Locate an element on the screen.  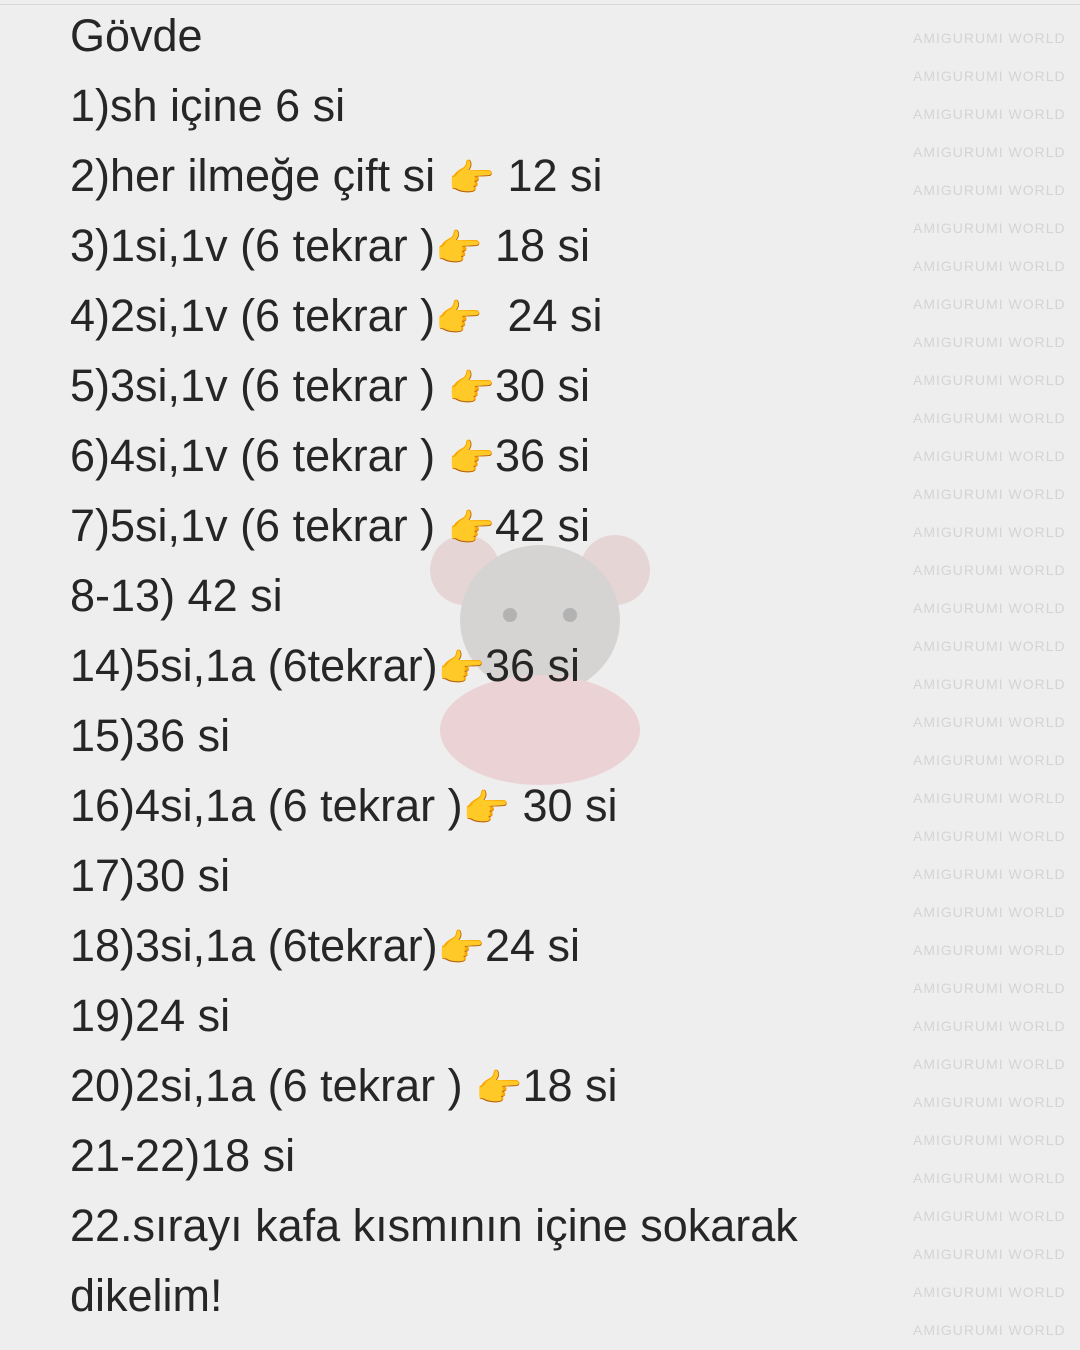
line-text: 18)3si,1a (6tekrar) is located at coordinates (254, 945).